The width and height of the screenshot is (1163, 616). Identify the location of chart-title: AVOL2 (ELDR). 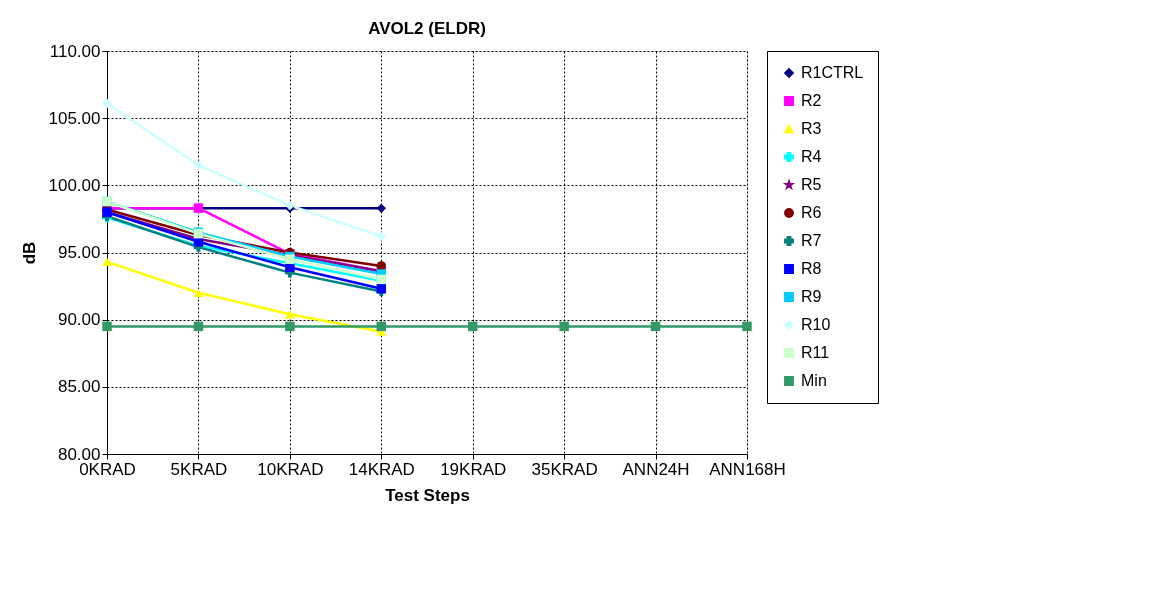
(427, 28).